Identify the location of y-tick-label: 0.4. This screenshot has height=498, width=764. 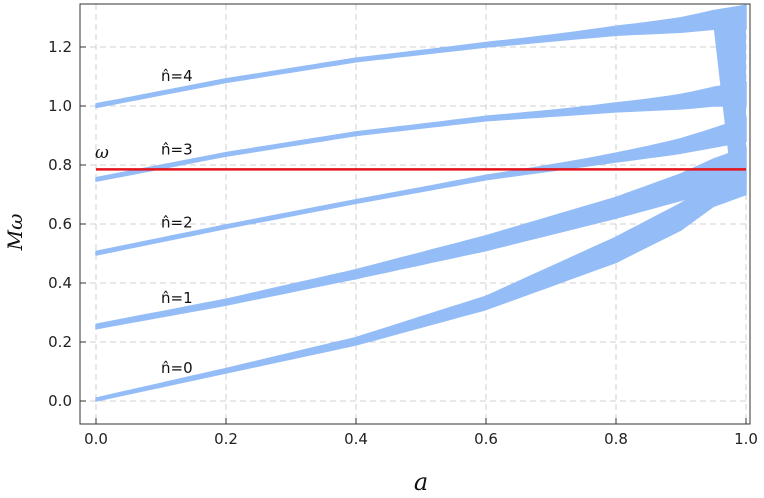
(60, 283).